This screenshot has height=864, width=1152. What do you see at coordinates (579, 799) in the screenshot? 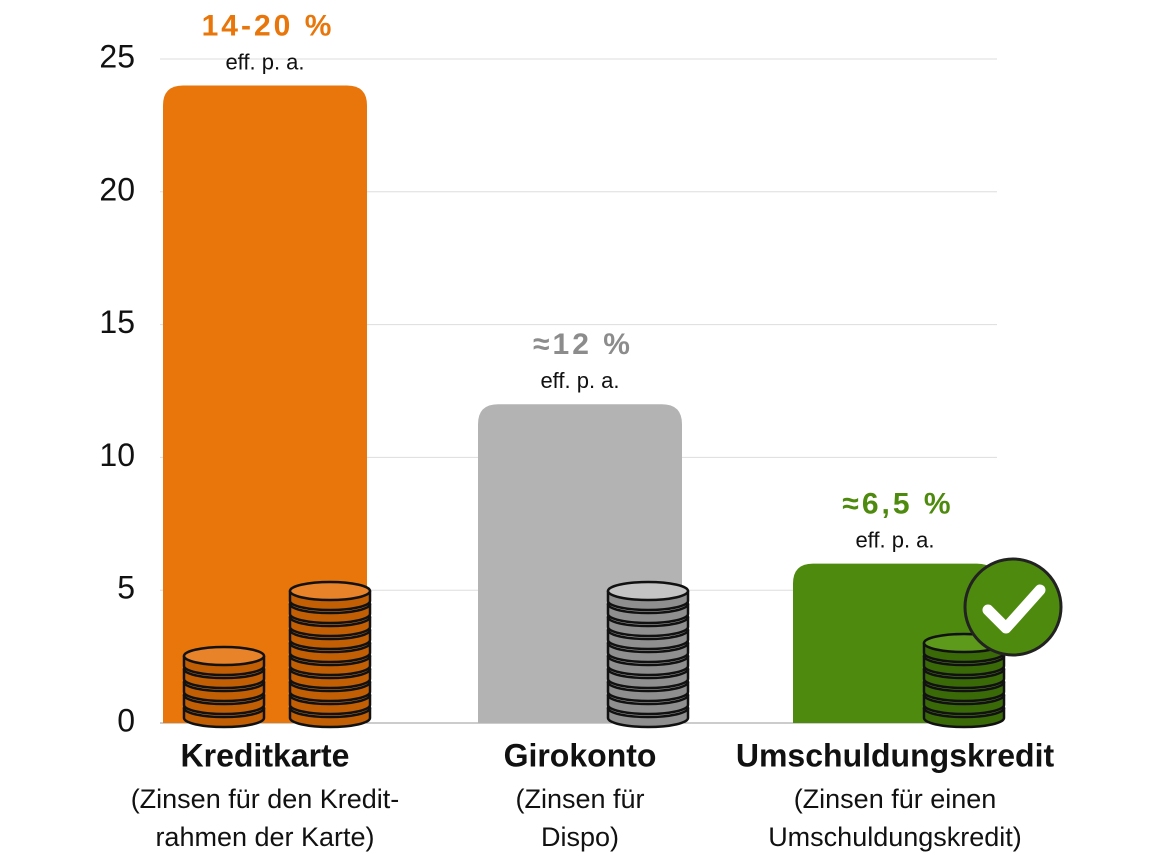
I see `category-description: (Zinsen für` at bounding box center [579, 799].